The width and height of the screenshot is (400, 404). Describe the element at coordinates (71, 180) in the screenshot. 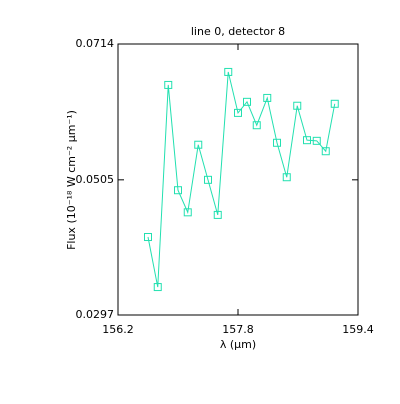

I see `y-axis-label: Flux (10⁻¹⁸ W cm⁻² μm⁻¹)` at that location.